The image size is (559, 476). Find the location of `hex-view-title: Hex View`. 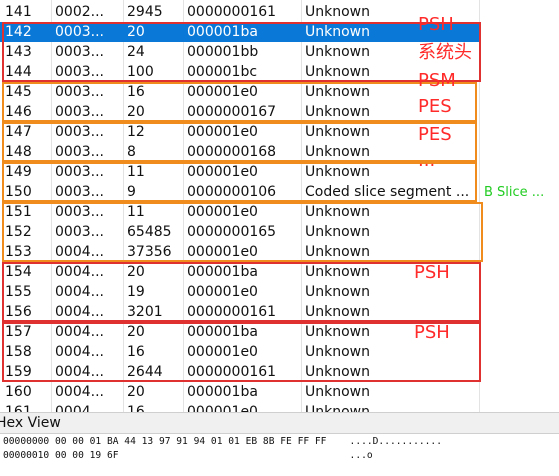

hex-view-title: Hex View is located at coordinates (30, 423).